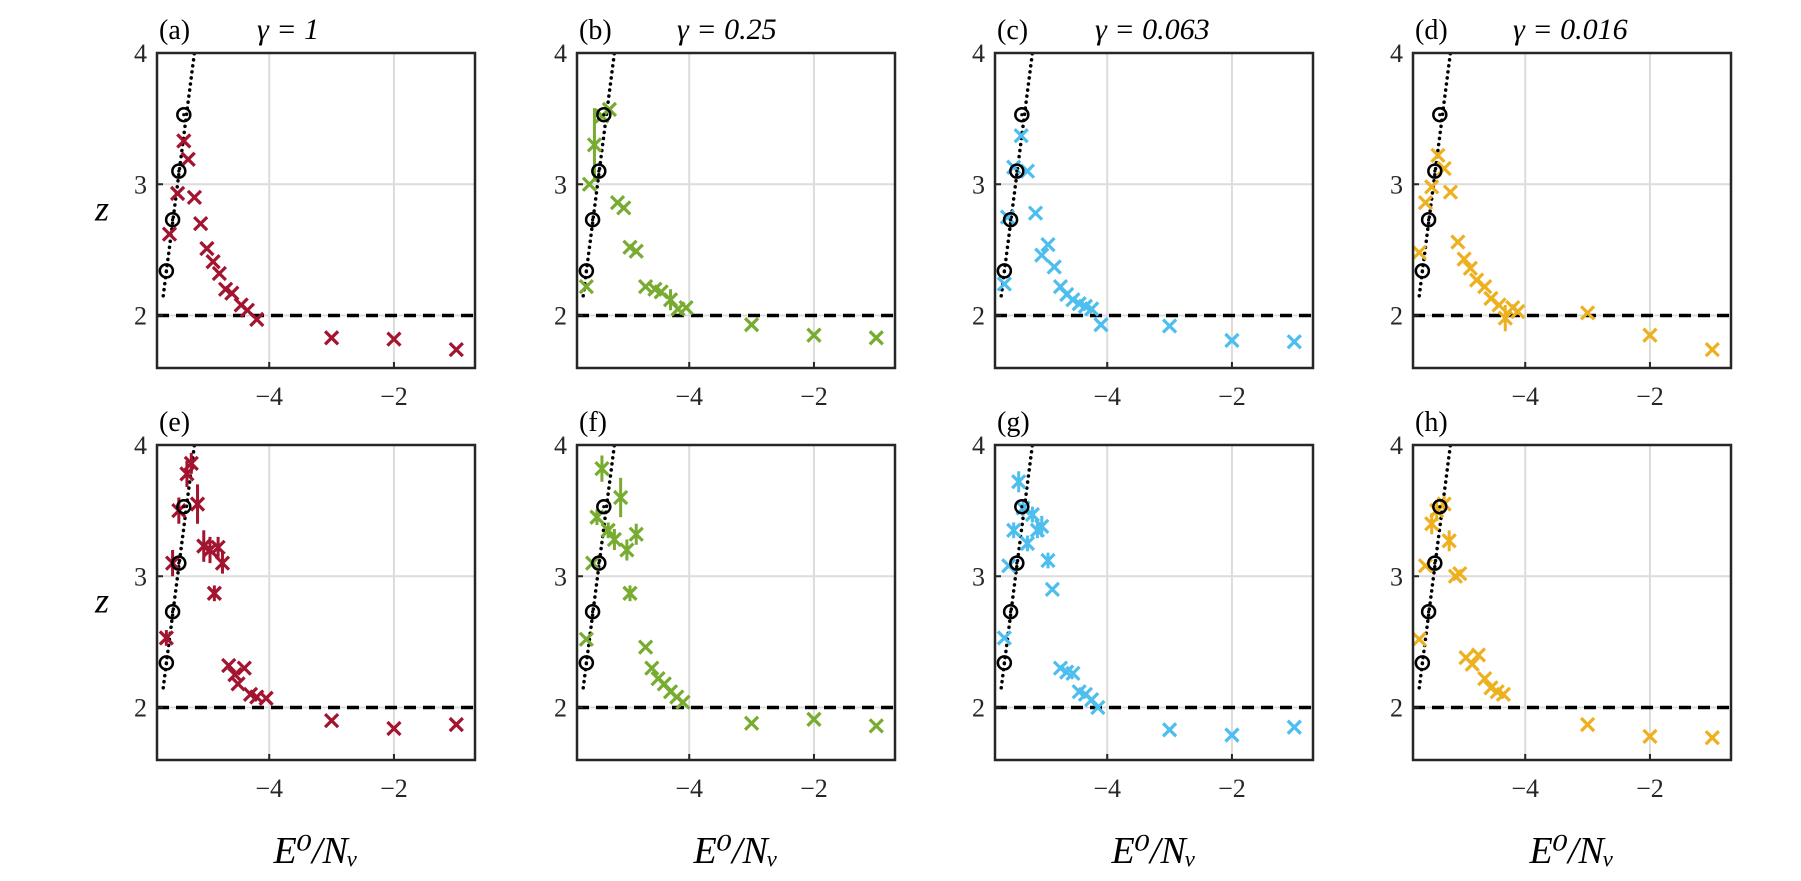 The image size is (1801, 881). I want to click on panel-h: −4 −2 2 3 4 (h) E⁰/Nᵥ, so click(1561, 639).